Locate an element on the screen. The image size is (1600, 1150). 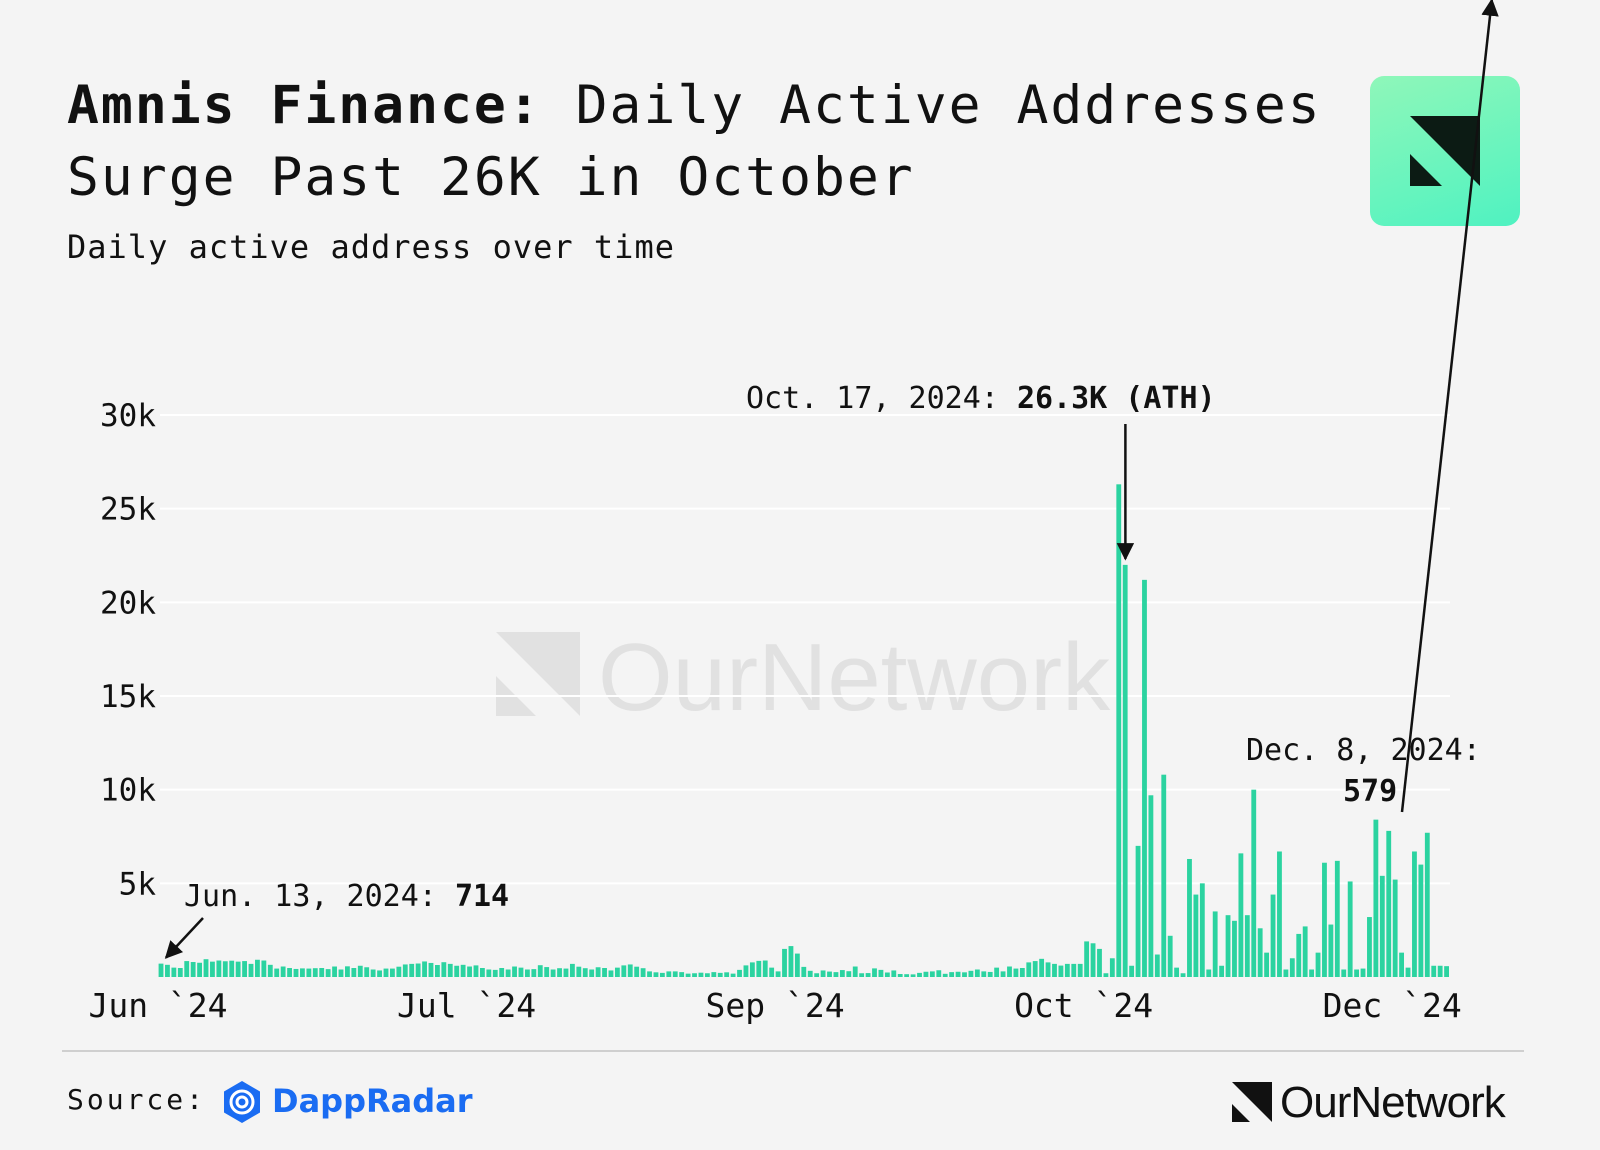
annotation-ath-value: 26.3K (ATH) is located at coordinates (1116, 398).